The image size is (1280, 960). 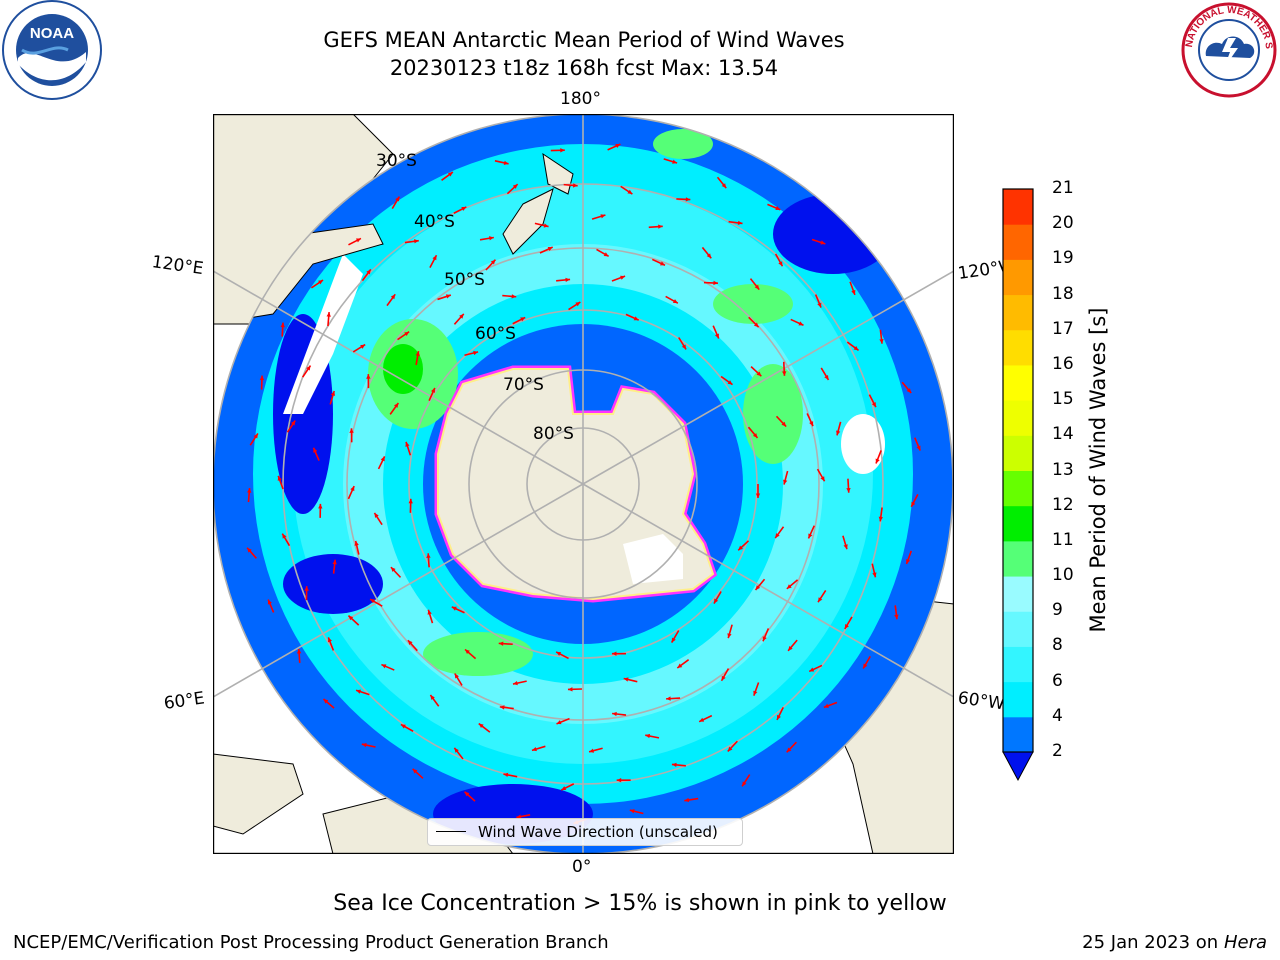 I want to click on lat-label-40s: 40°S, so click(x=434, y=222).